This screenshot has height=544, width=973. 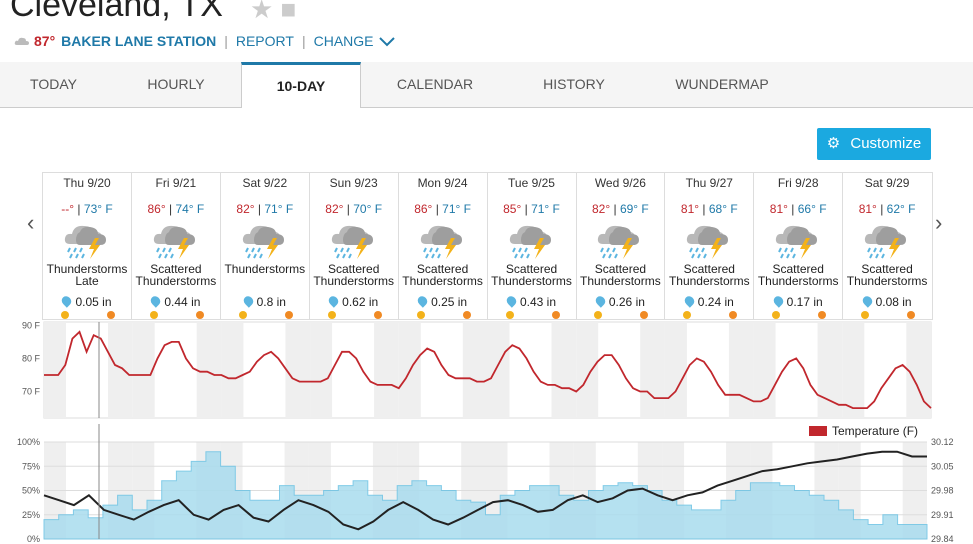 I want to click on day-column: Sat 9/22 82° | 71° F Thunderstorms 0.8 in, so click(x=265, y=246).